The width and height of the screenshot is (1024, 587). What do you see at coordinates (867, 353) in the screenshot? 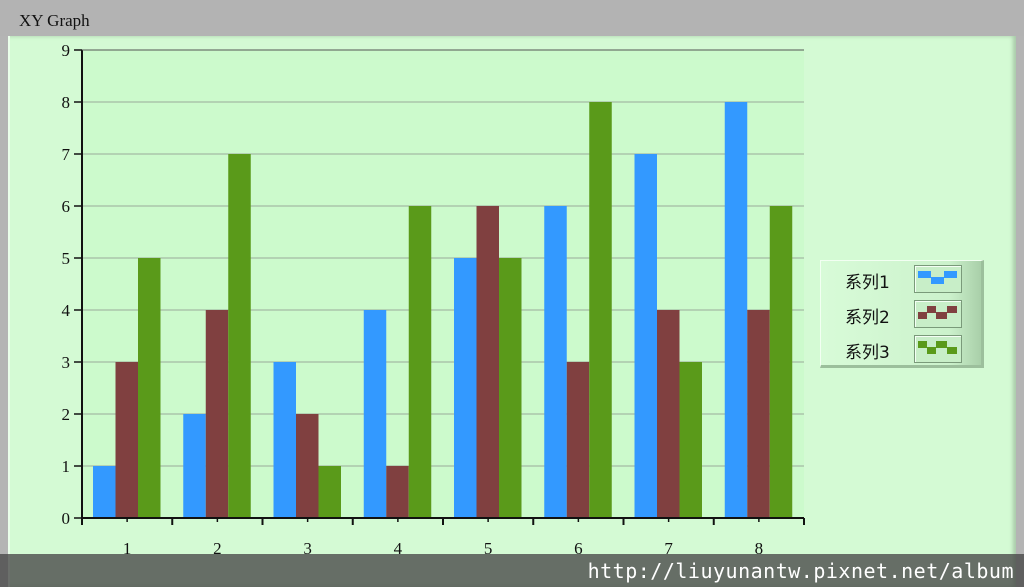
I see `legend-label: 系列3` at bounding box center [867, 353].